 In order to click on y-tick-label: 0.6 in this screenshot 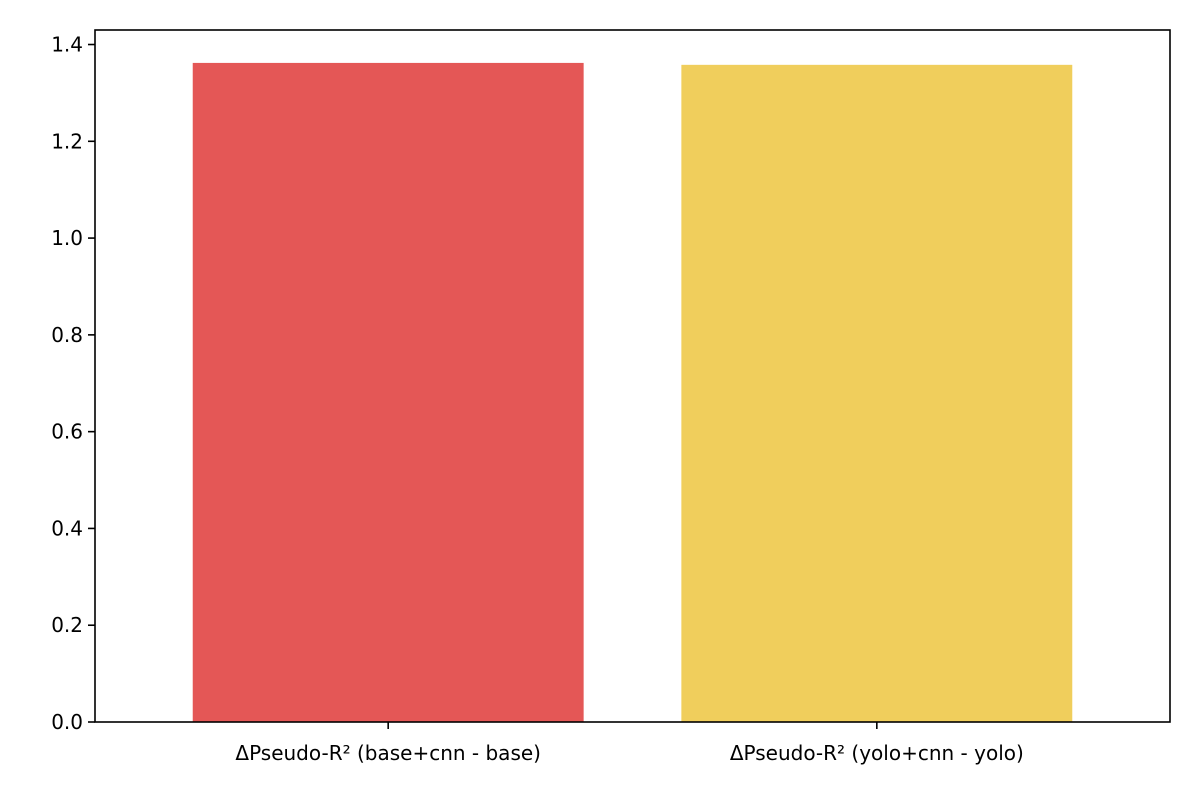, I will do `click(67, 432)`.